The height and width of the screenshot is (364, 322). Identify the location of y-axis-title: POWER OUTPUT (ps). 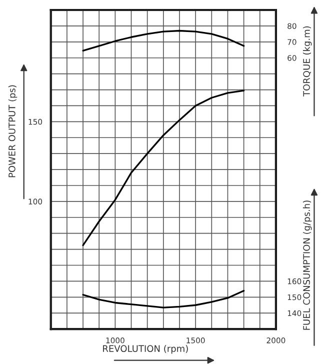
(13, 131).